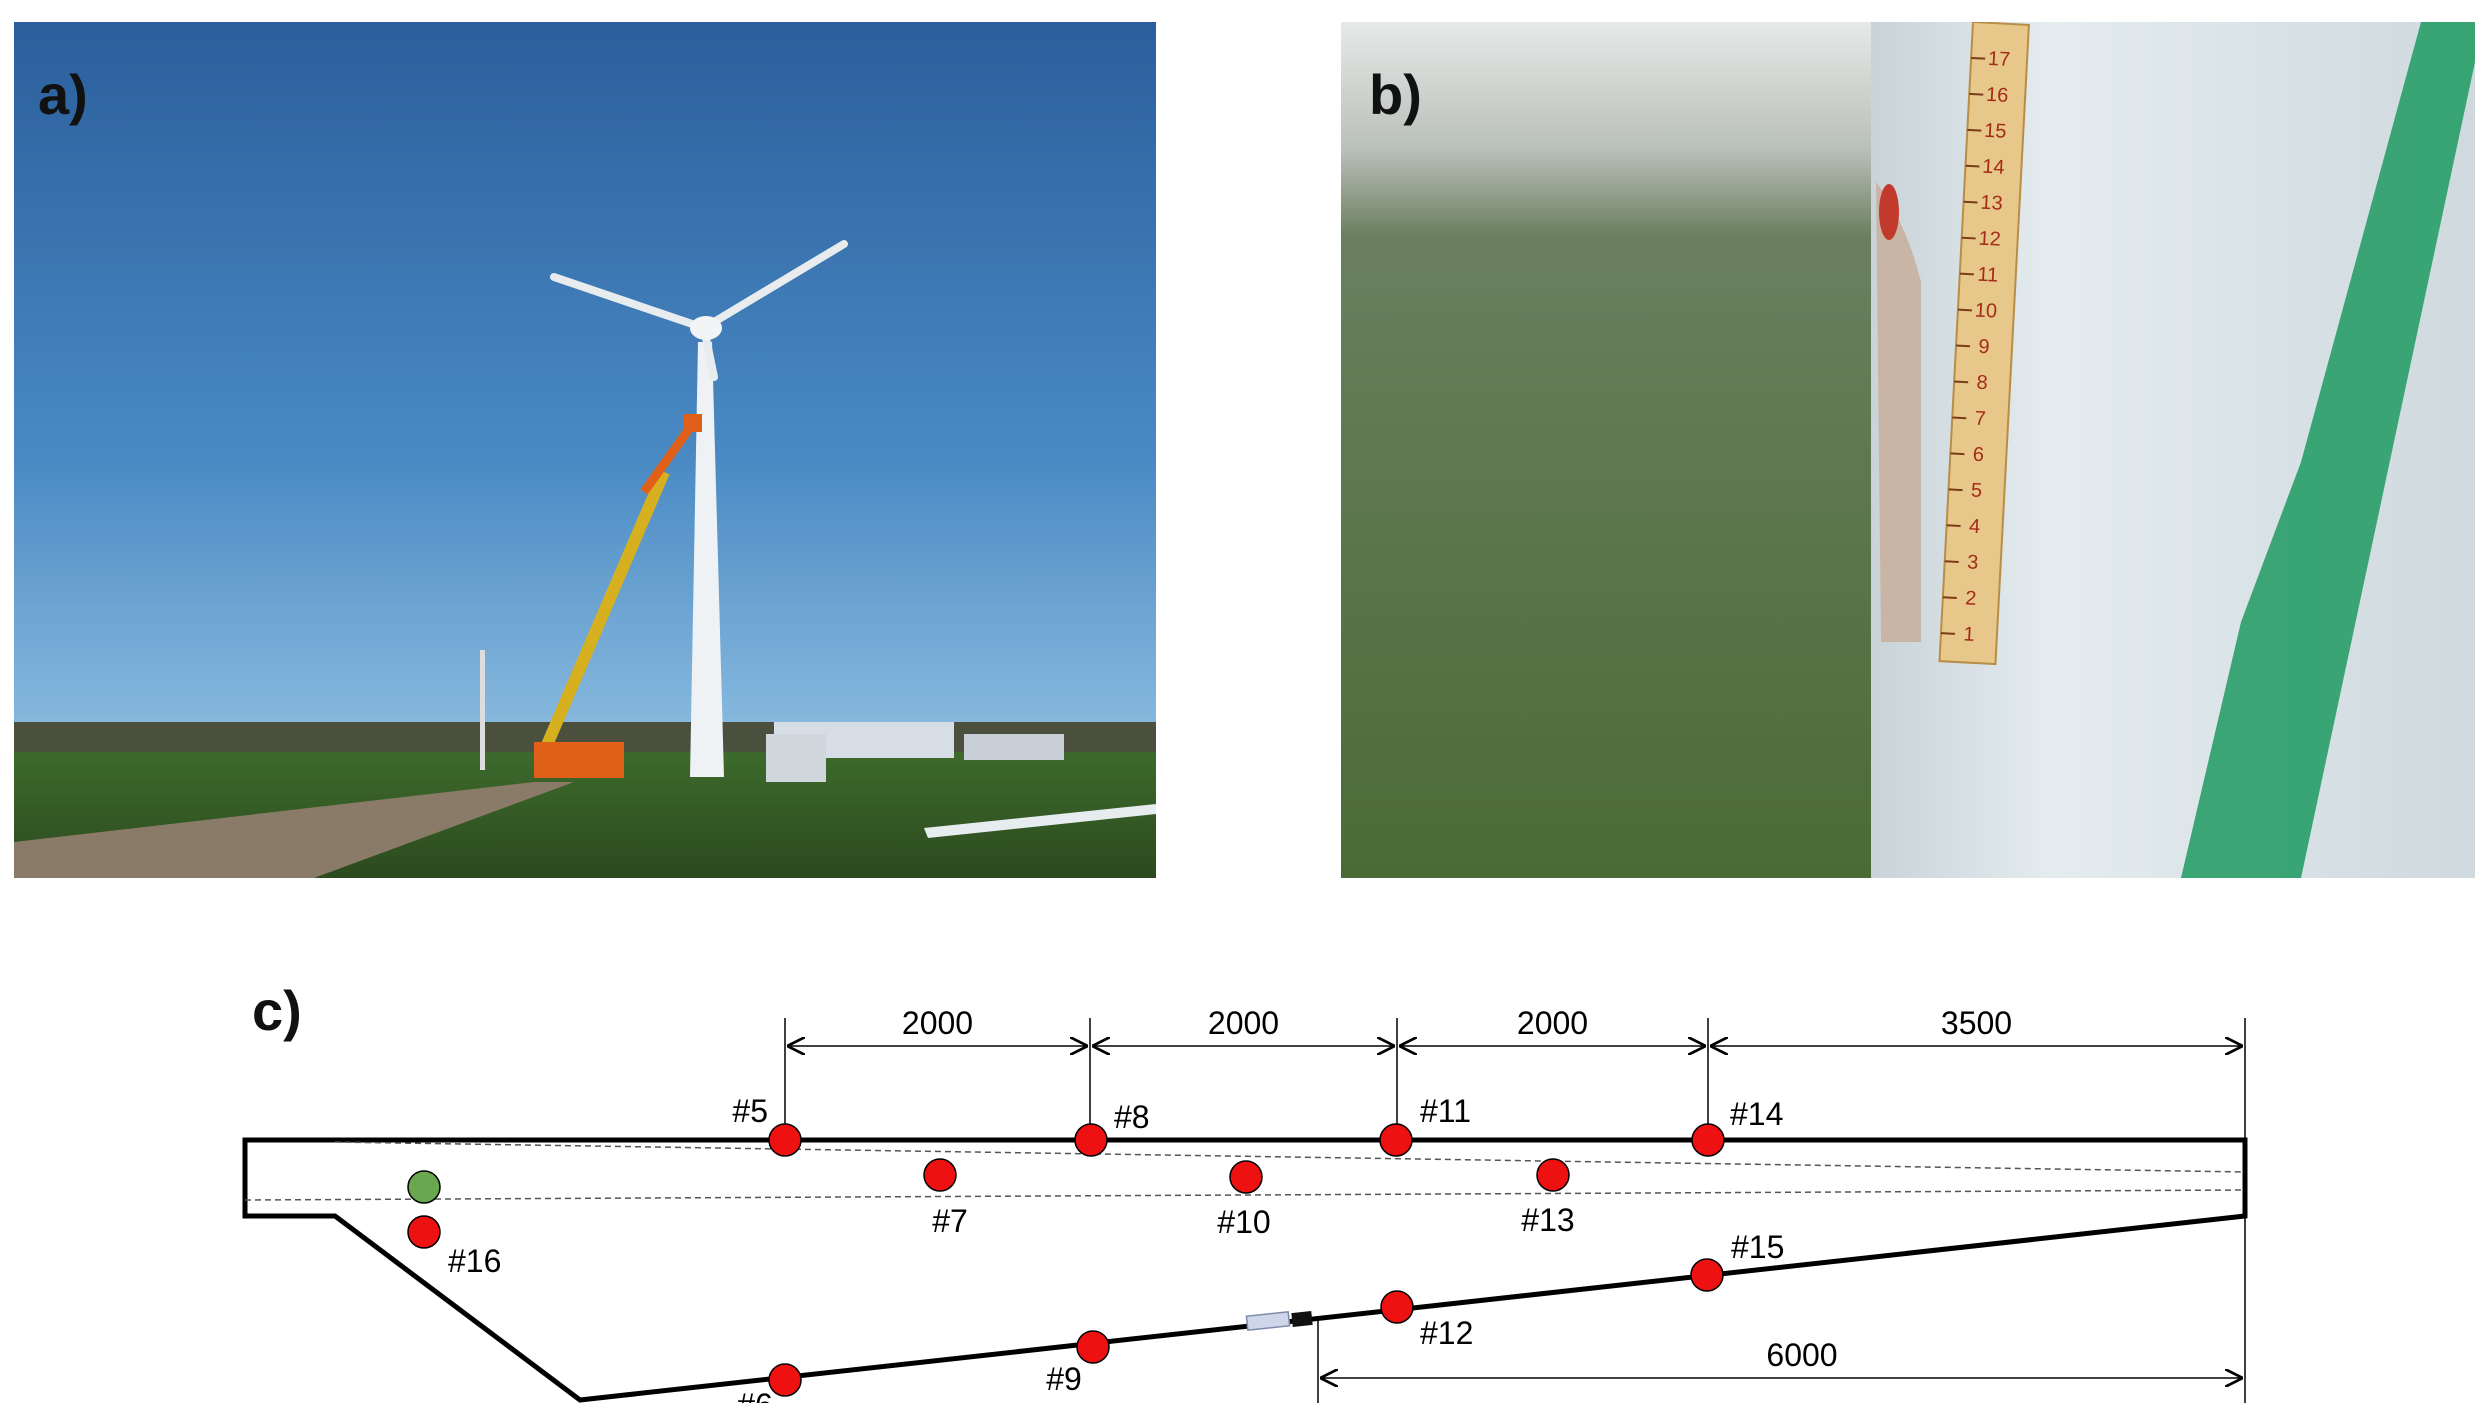 The height and width of the screenshot is (1403, 2475). Describe the element at coordinates (2328, 450) in the screenshot. I see `green-tape` at that location.